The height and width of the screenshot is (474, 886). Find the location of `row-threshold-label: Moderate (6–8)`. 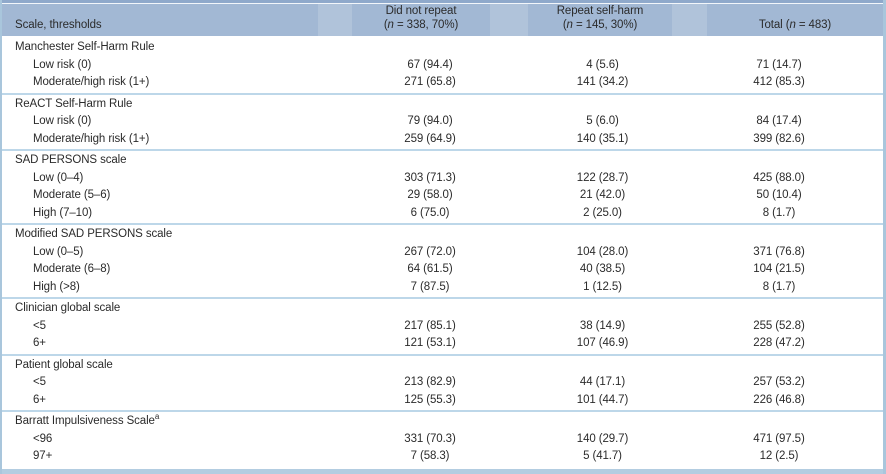

row-threshold-label: Moderate (6–8) is located at coordinates (72, 269).